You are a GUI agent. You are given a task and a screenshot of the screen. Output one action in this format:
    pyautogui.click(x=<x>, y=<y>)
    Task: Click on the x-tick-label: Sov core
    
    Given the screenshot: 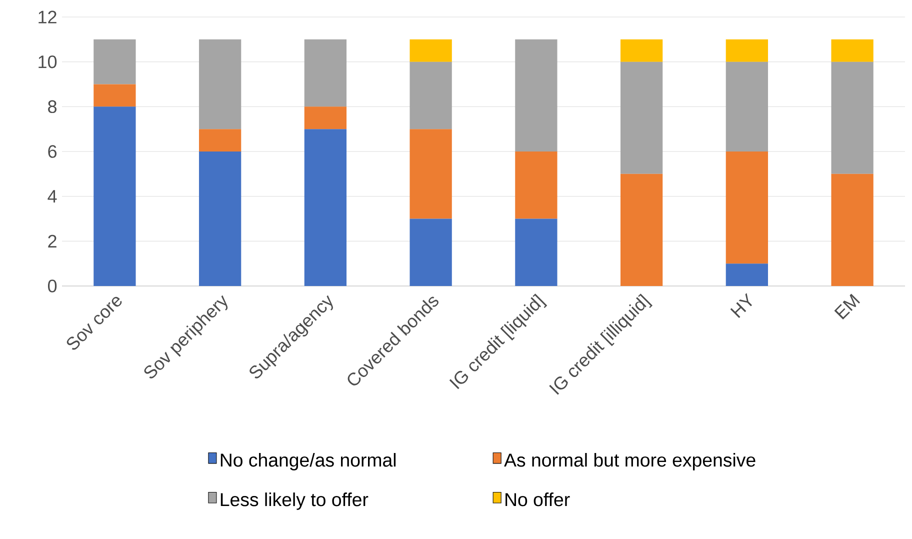 What is the action you would take?
    pyautogui.click(x=94, y=323)
    